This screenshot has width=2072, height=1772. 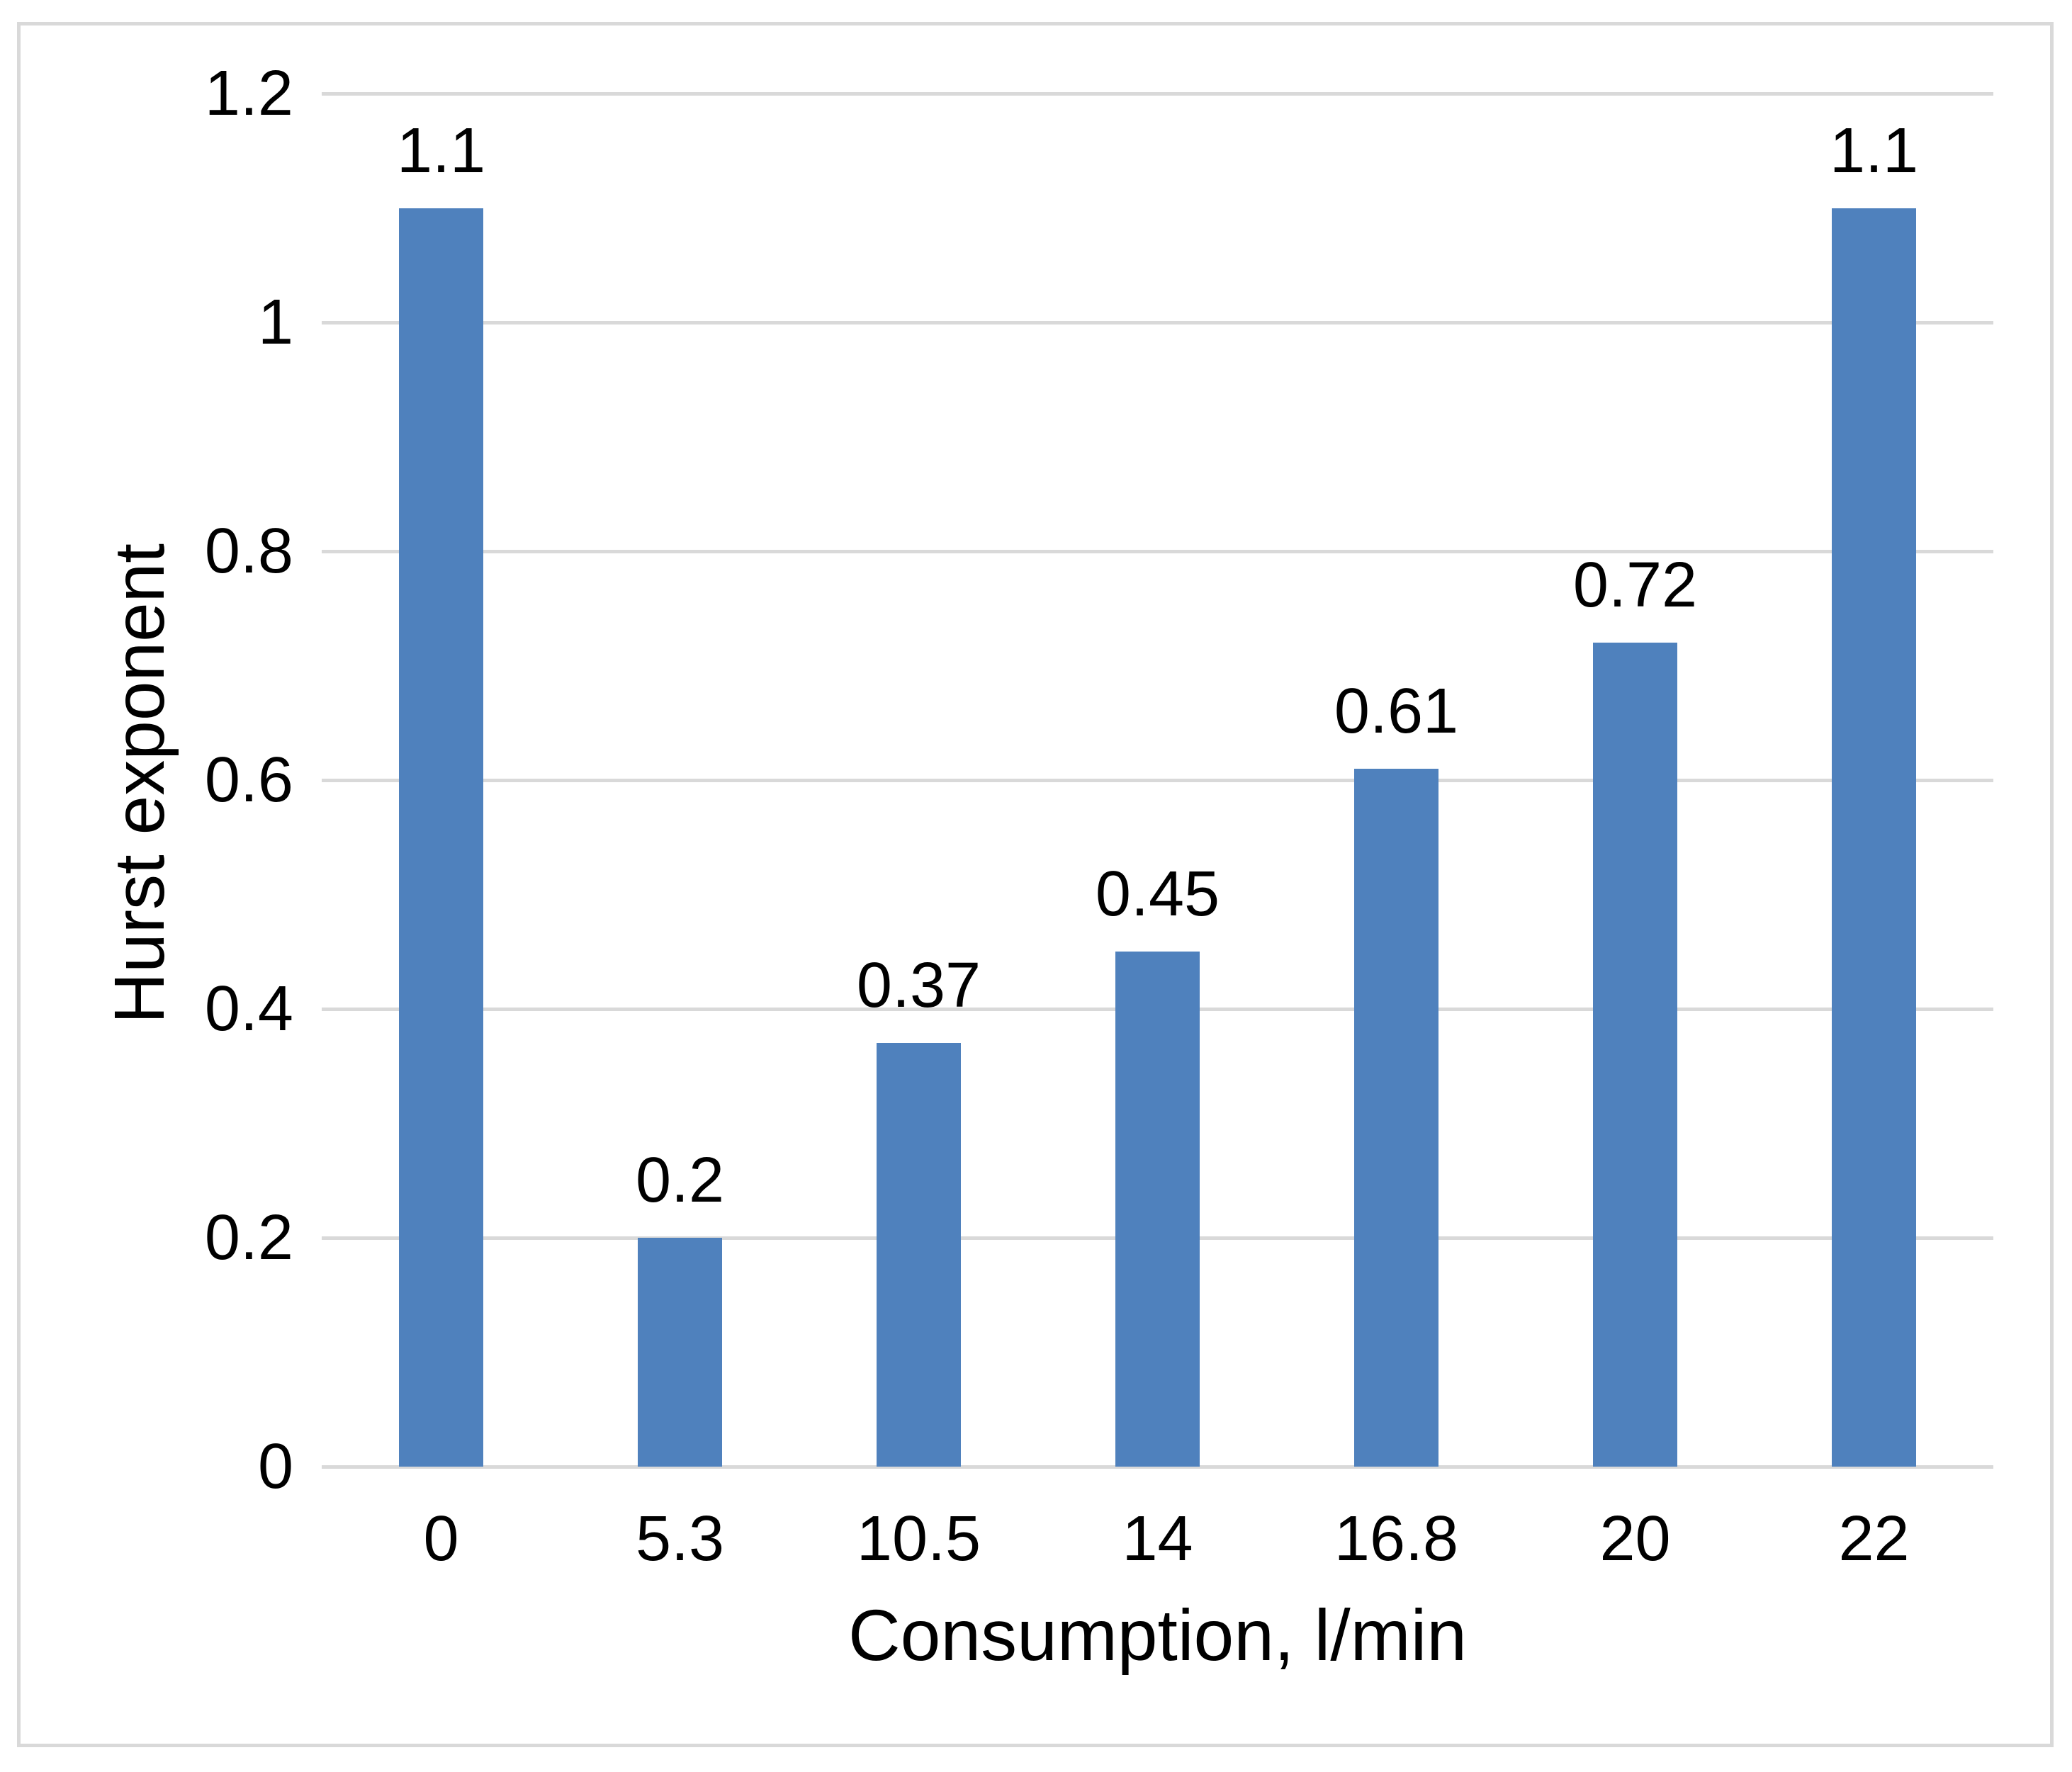 I want to click on y-tick-label: 1, so click(x=275, y=322).